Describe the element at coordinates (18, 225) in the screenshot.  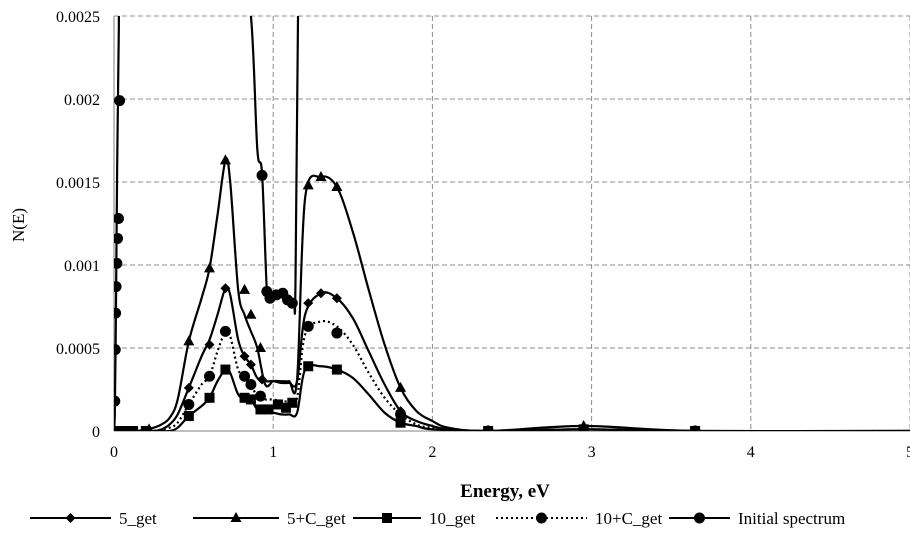
I see `y-axis-title: N(E)` at that location.